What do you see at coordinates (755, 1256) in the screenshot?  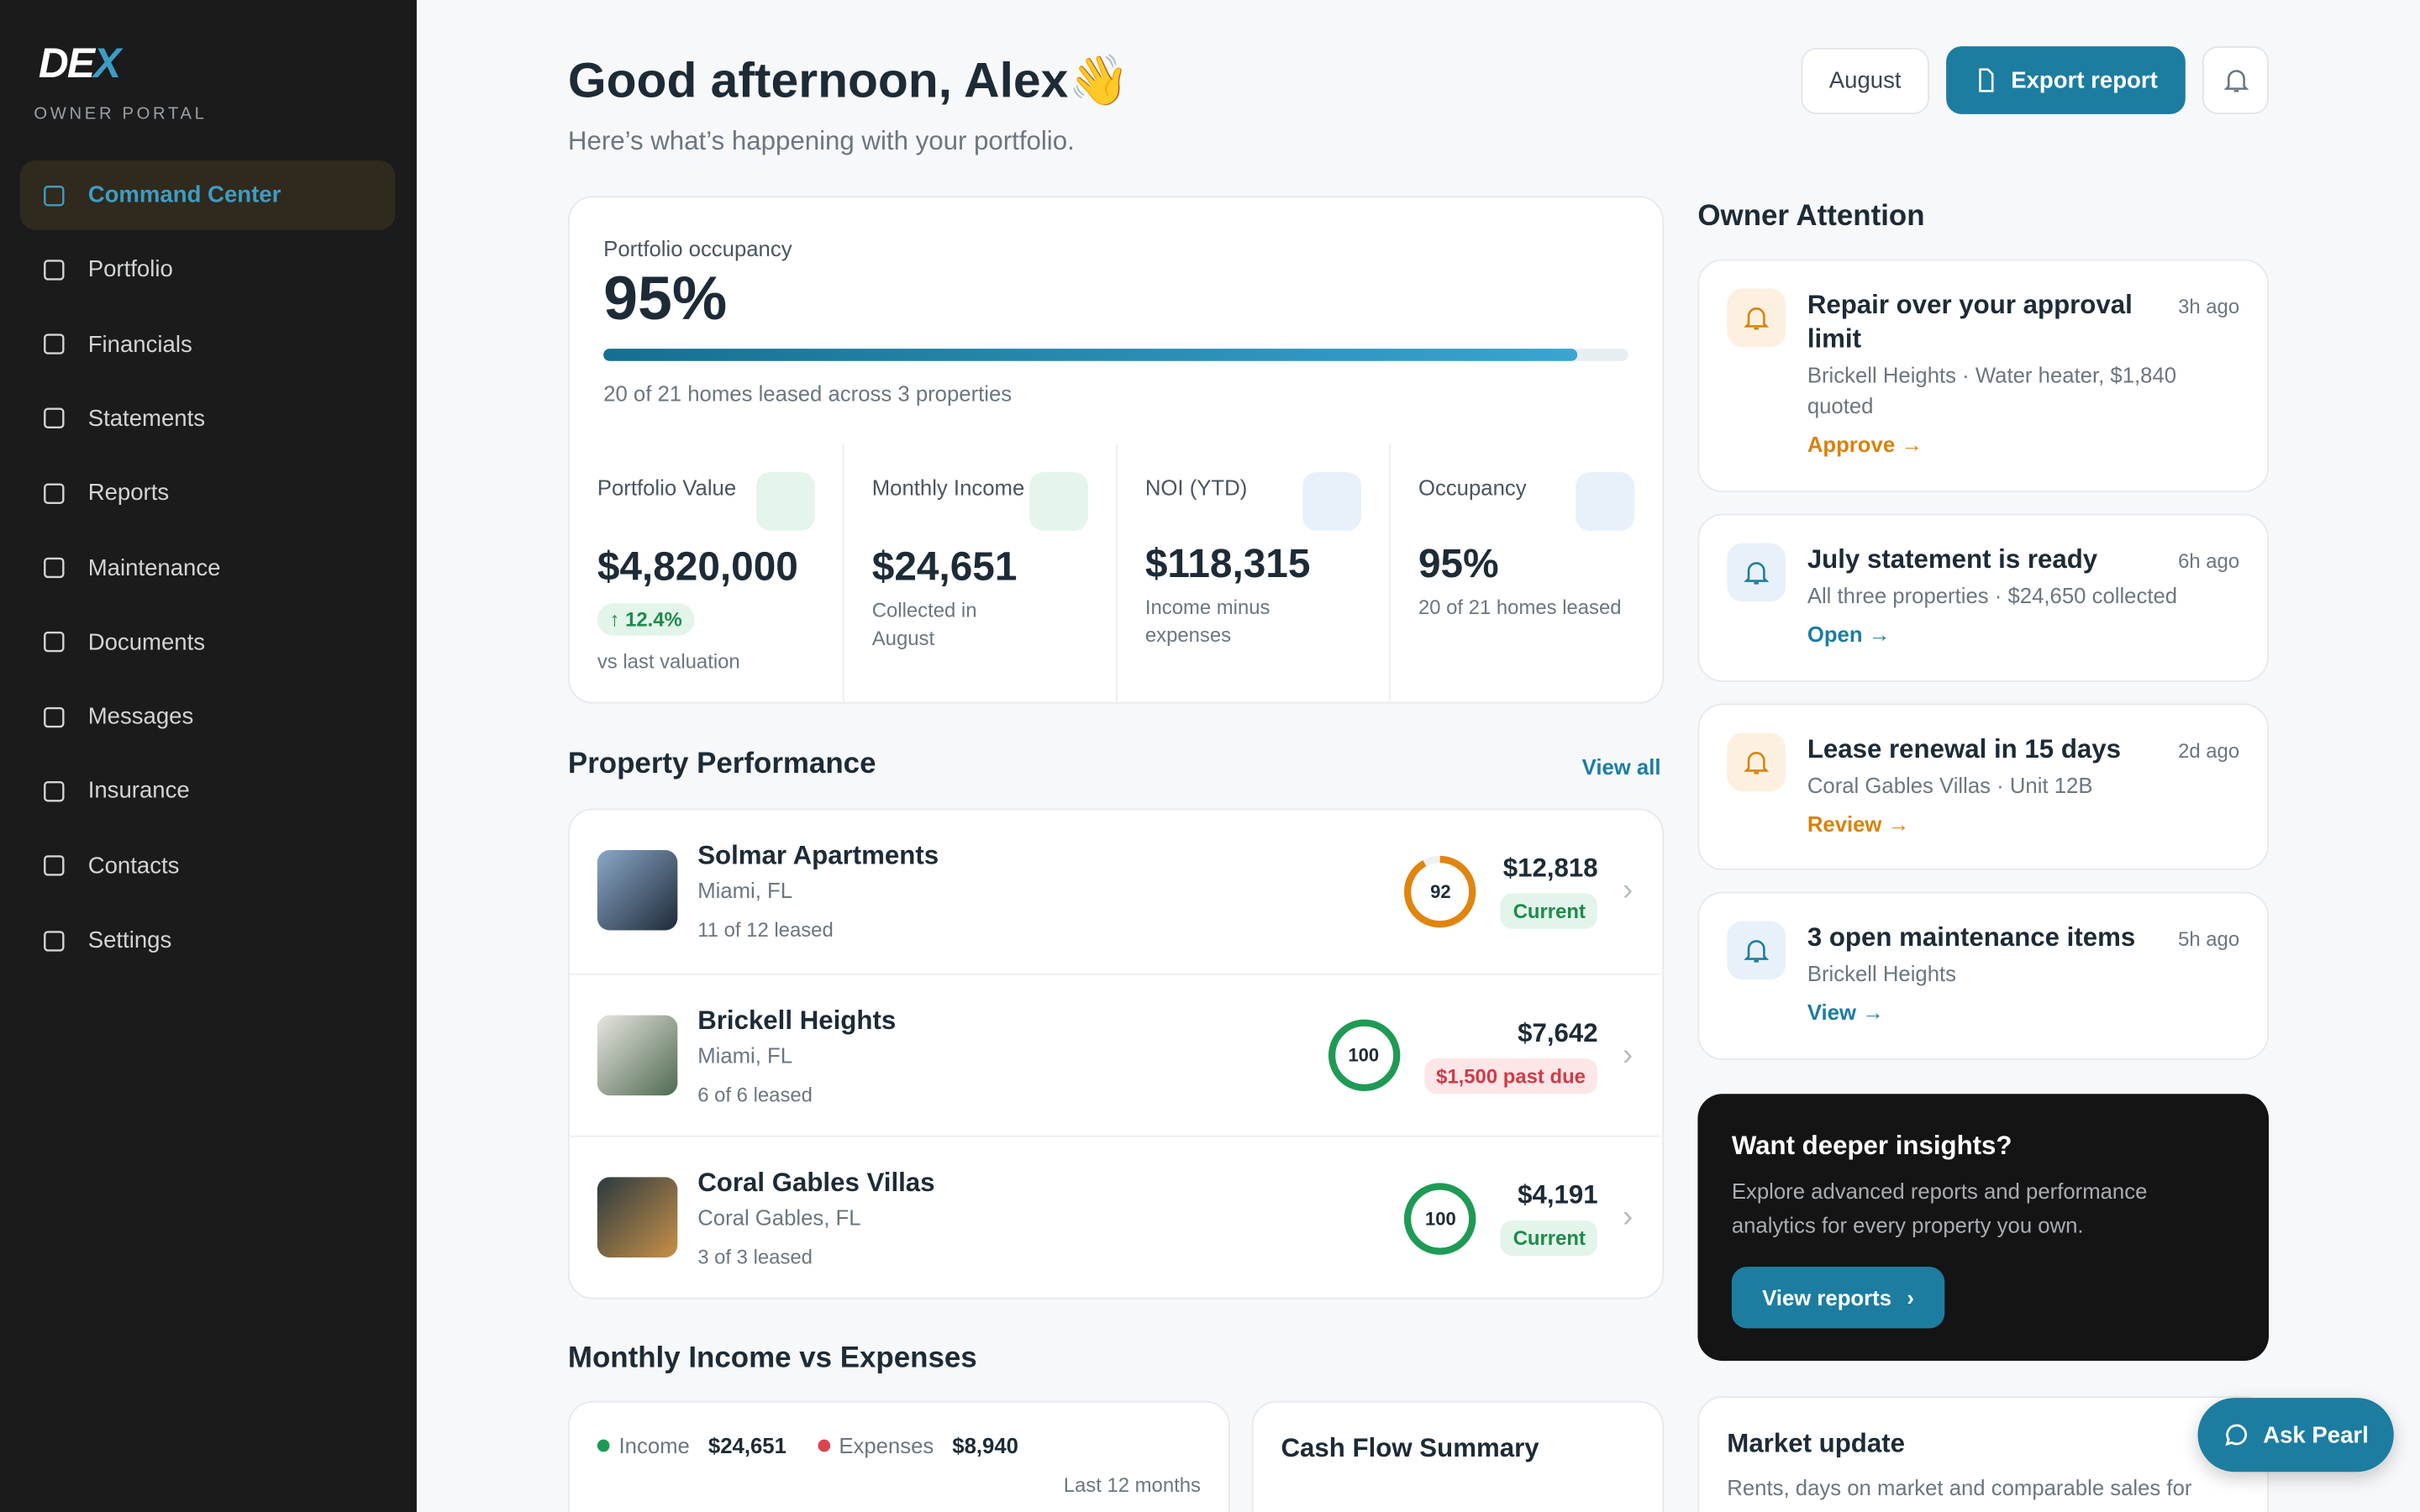 I see `property-leased: 3 of 3 leased` at bounding box center [755, 1256].